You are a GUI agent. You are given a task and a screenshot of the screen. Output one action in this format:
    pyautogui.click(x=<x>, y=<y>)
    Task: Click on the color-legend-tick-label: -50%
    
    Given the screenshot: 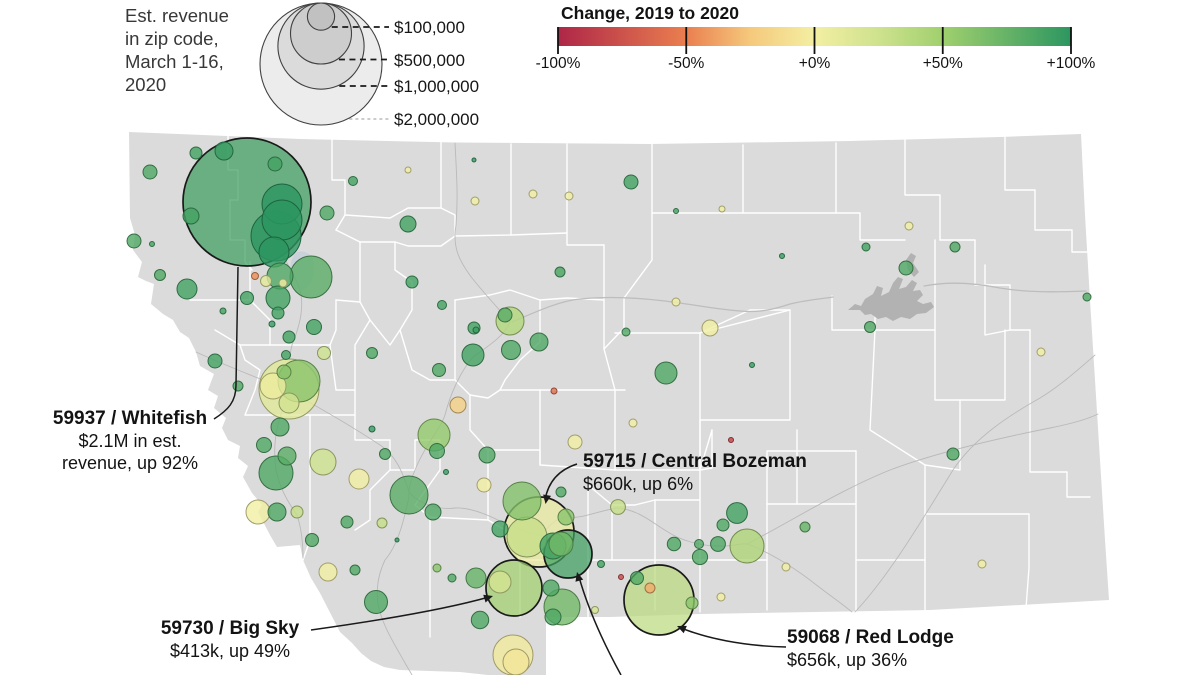 What is the action you would take?
    pyautogui.click(x=686, y=63)
    